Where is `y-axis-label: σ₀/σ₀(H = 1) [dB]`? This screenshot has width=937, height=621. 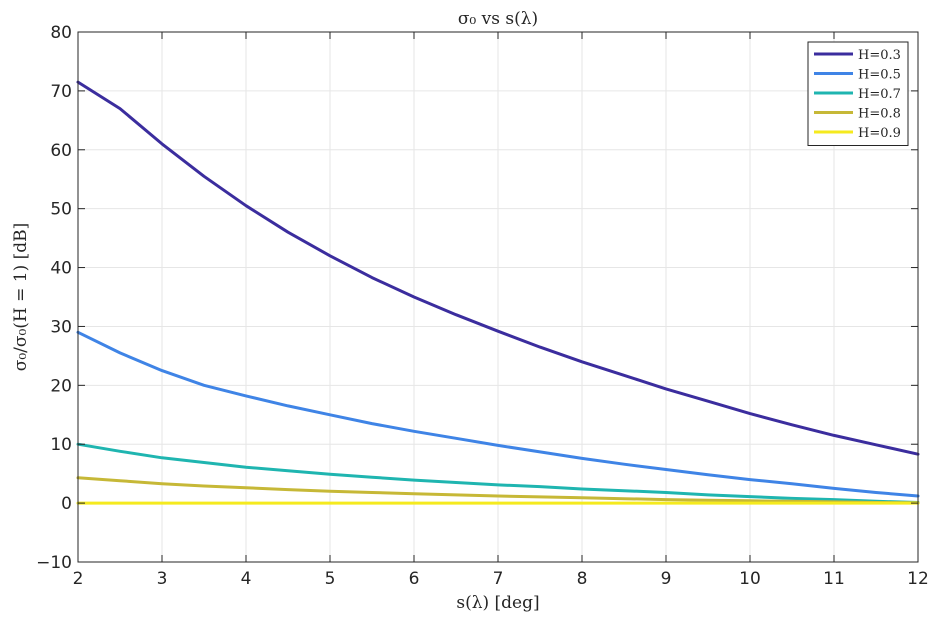
y-axis-label: σ₀/σ₀(H = 1) [dB] is located at coordinates (21, 297).